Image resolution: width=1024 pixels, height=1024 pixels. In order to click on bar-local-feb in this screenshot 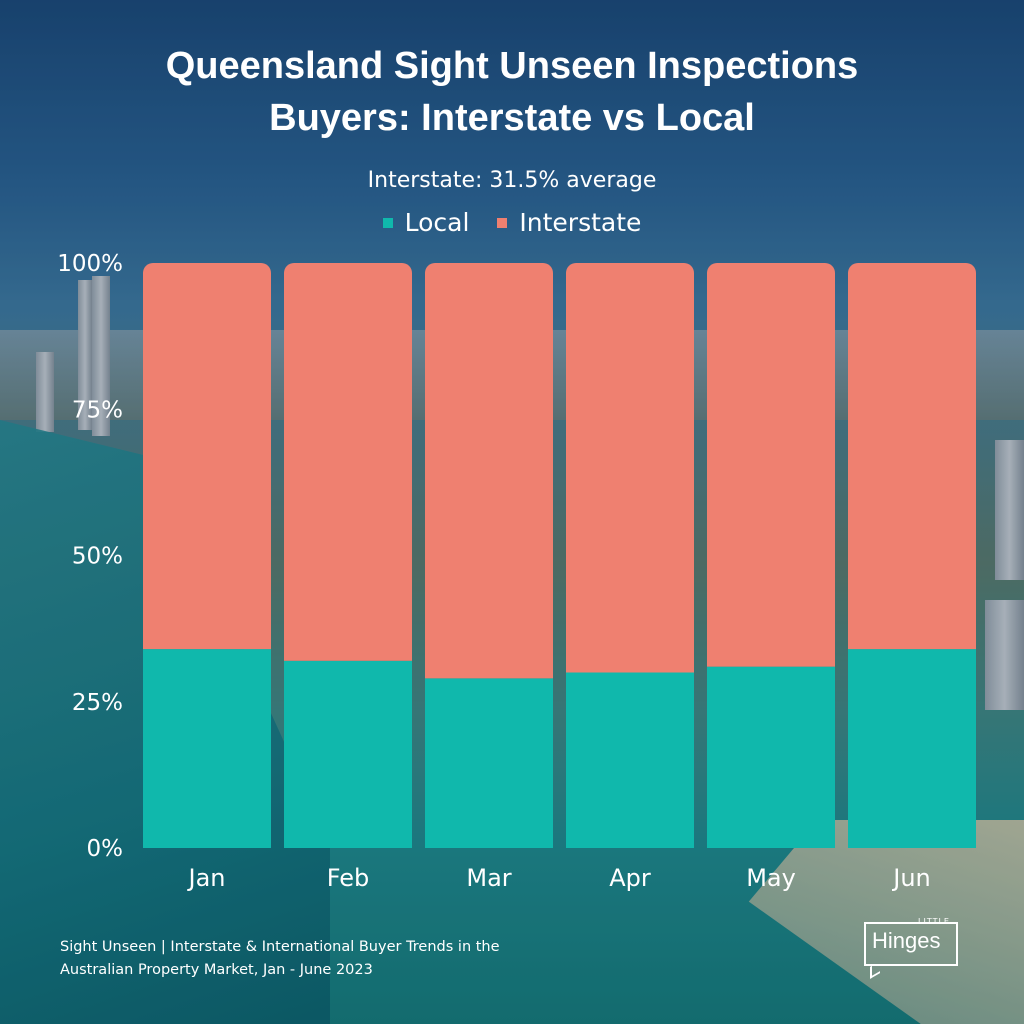, I will do `click(348, 754)`.